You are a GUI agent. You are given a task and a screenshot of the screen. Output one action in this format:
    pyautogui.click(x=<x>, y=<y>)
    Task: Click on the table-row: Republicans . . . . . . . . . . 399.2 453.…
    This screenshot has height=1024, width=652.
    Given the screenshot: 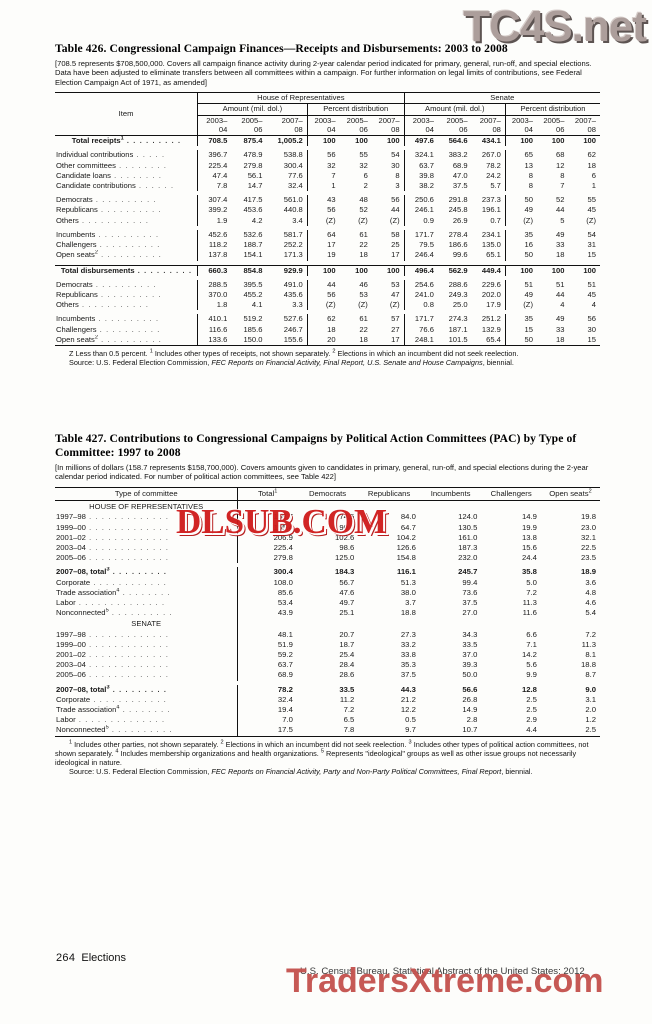 What is the action you would take?
    pyautogui.click(x=327, y=210)
    